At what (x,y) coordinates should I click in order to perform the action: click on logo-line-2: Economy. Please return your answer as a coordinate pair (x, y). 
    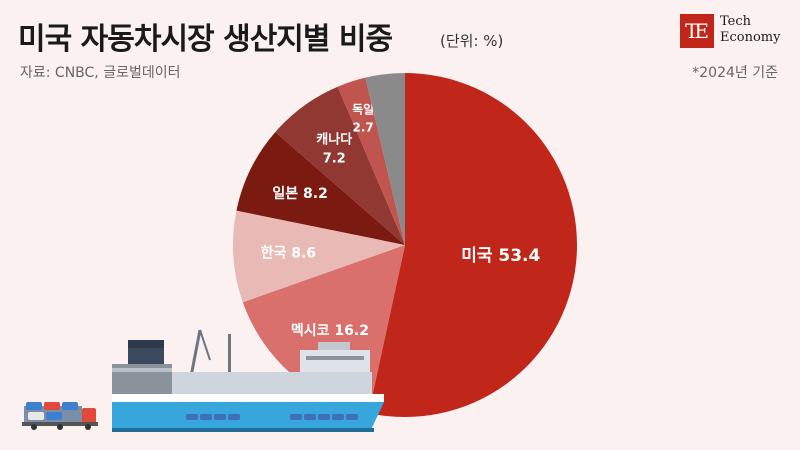
    Looking at the image, I should click on (750, 37).